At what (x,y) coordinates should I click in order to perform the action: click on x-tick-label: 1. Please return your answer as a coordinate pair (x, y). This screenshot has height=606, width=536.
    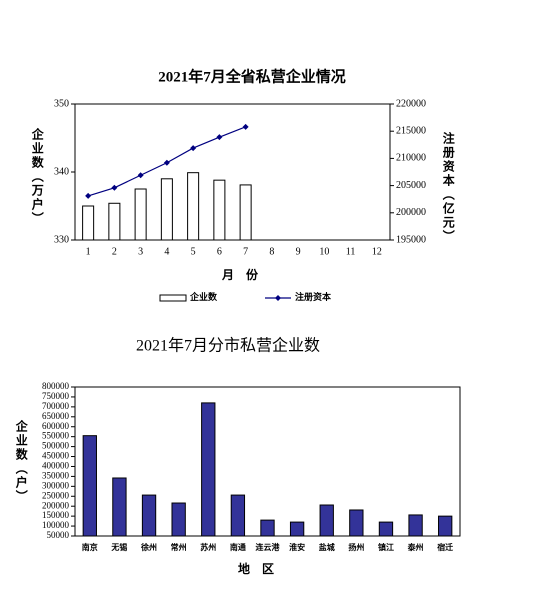
    Looking at the image, I should click on (88, 251).